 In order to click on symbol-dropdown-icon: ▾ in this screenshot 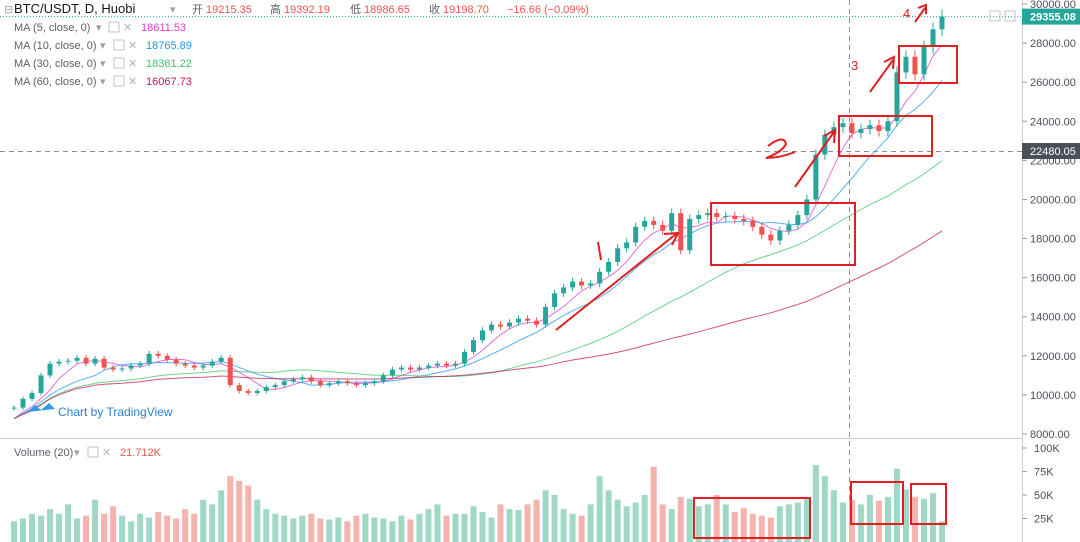, I will do `click(173, 10)`.